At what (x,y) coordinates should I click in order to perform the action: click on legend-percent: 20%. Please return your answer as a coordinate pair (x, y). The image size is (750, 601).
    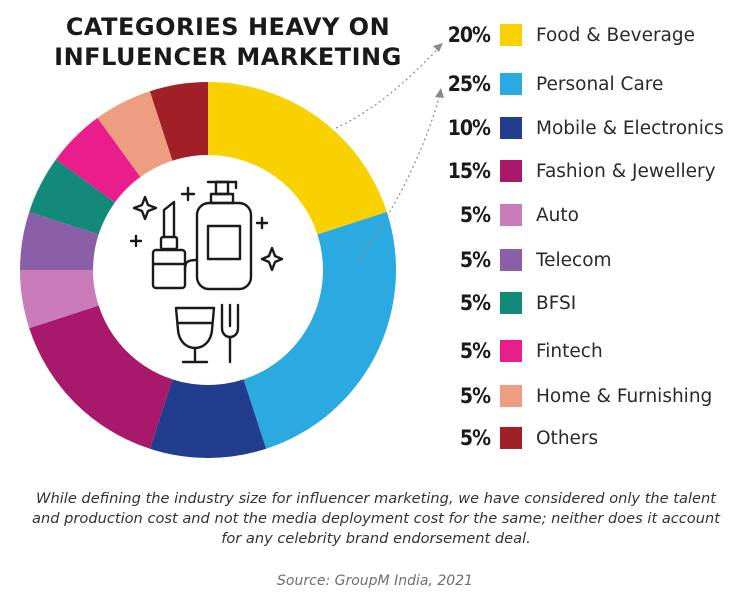
    Looking at the image, I should click on (469, 35).